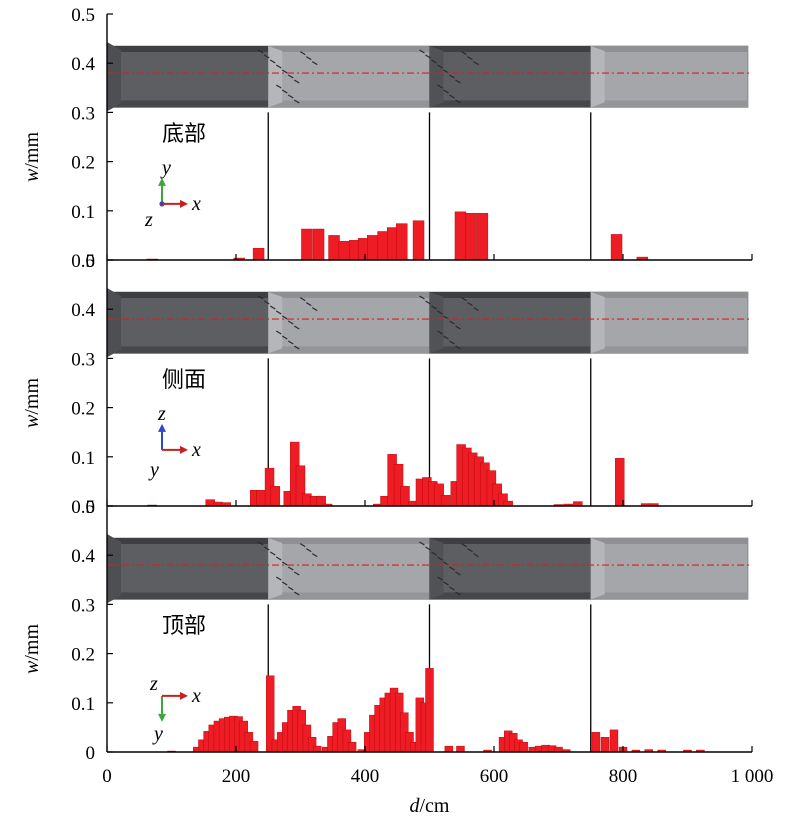  I want to click on y-tick-label: 0.3, so click(83, 113).